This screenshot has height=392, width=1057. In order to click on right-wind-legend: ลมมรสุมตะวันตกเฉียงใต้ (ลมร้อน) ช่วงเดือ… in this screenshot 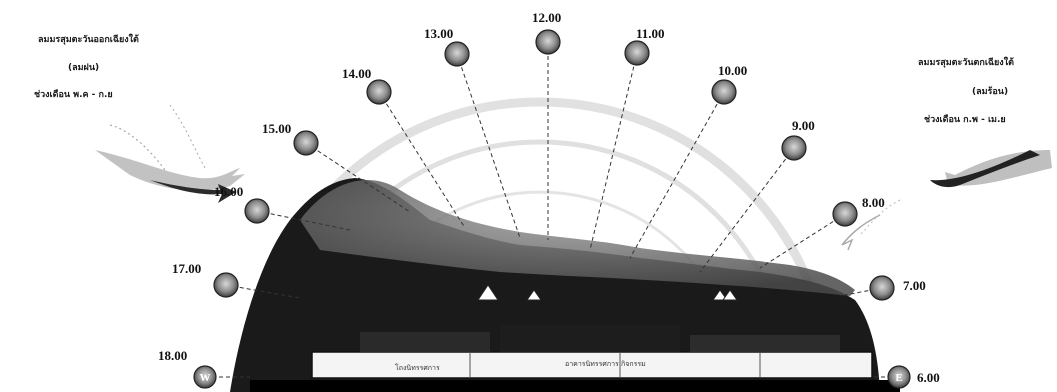, I will do `click(966, 90)`.